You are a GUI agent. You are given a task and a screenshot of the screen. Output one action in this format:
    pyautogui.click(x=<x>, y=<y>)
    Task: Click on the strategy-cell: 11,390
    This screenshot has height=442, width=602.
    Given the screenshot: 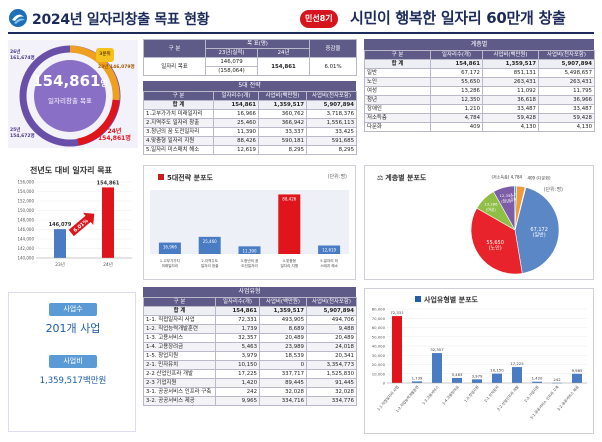 What is the action you would take?
    pyautogui.click(x=236, y=132)
    